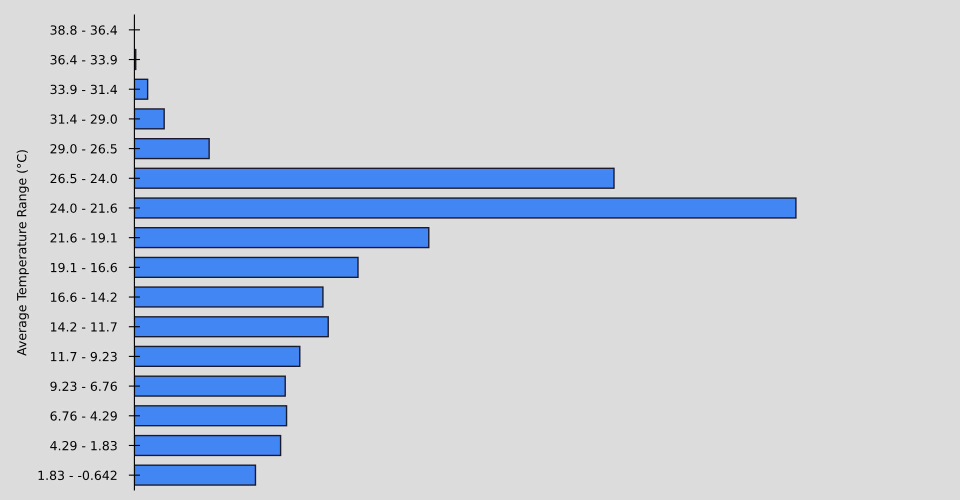 The height and width of the screenshot is (500, 960). Describe the element at coordinates (77, 475) in the screenshot. I see `y-tick-label: 1.83 - -0.642` at that location.